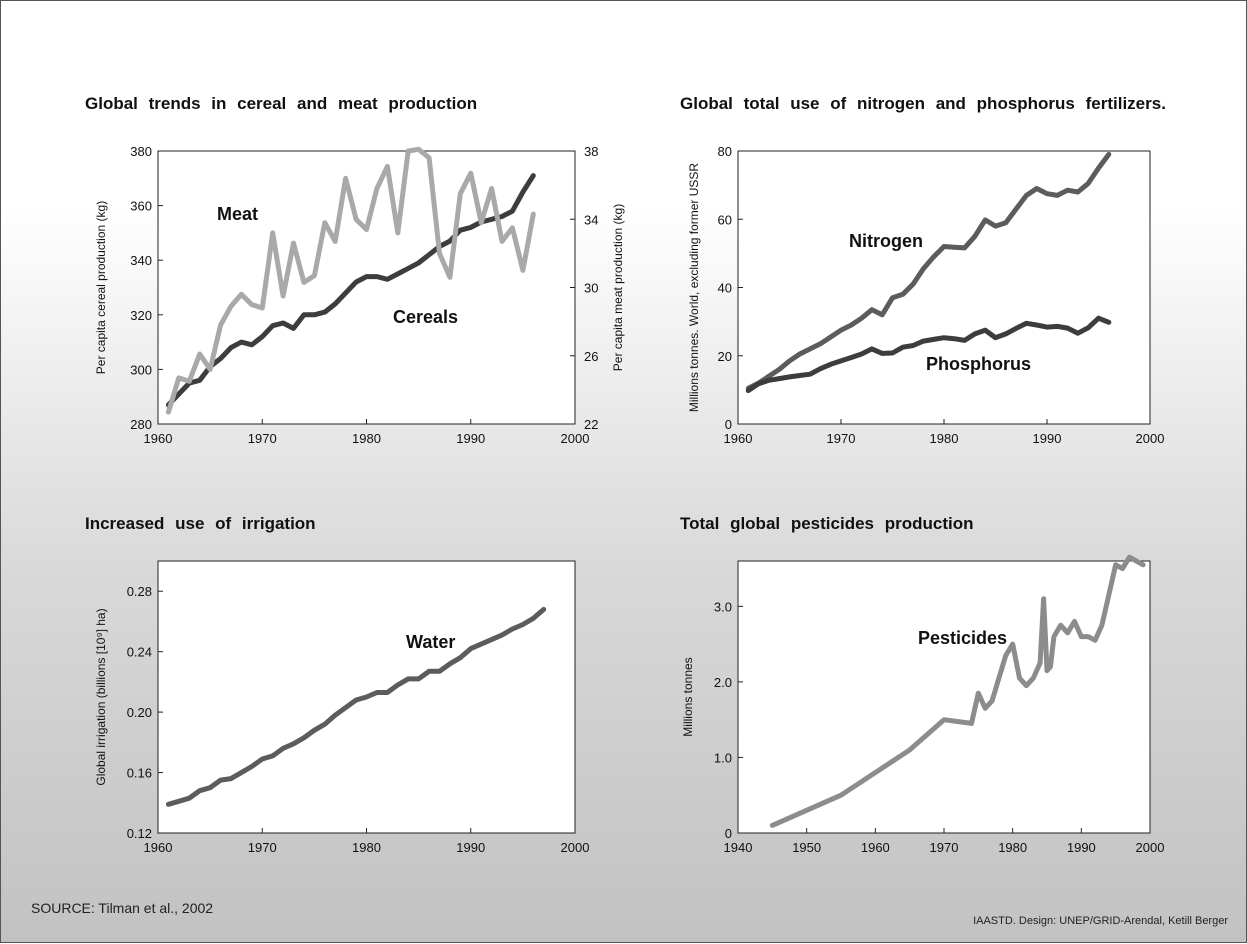  Describe the element at coordinates (591, 219) in the screenshot. I see `y2-tick-label: 34` at that location.